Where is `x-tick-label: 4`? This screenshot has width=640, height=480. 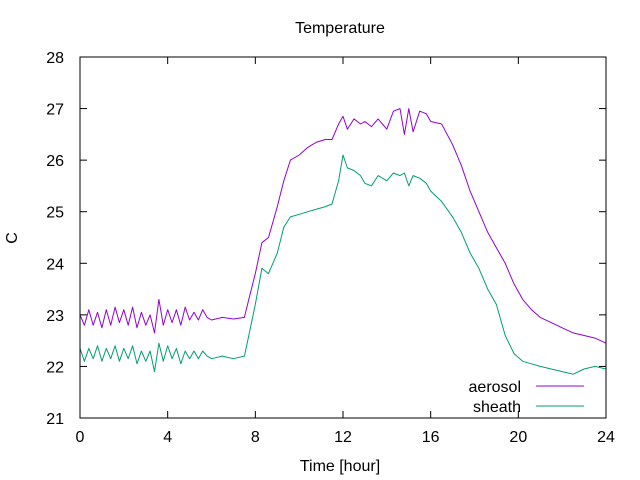
x-tick-label: 4 is located at coordinates (167, 437).